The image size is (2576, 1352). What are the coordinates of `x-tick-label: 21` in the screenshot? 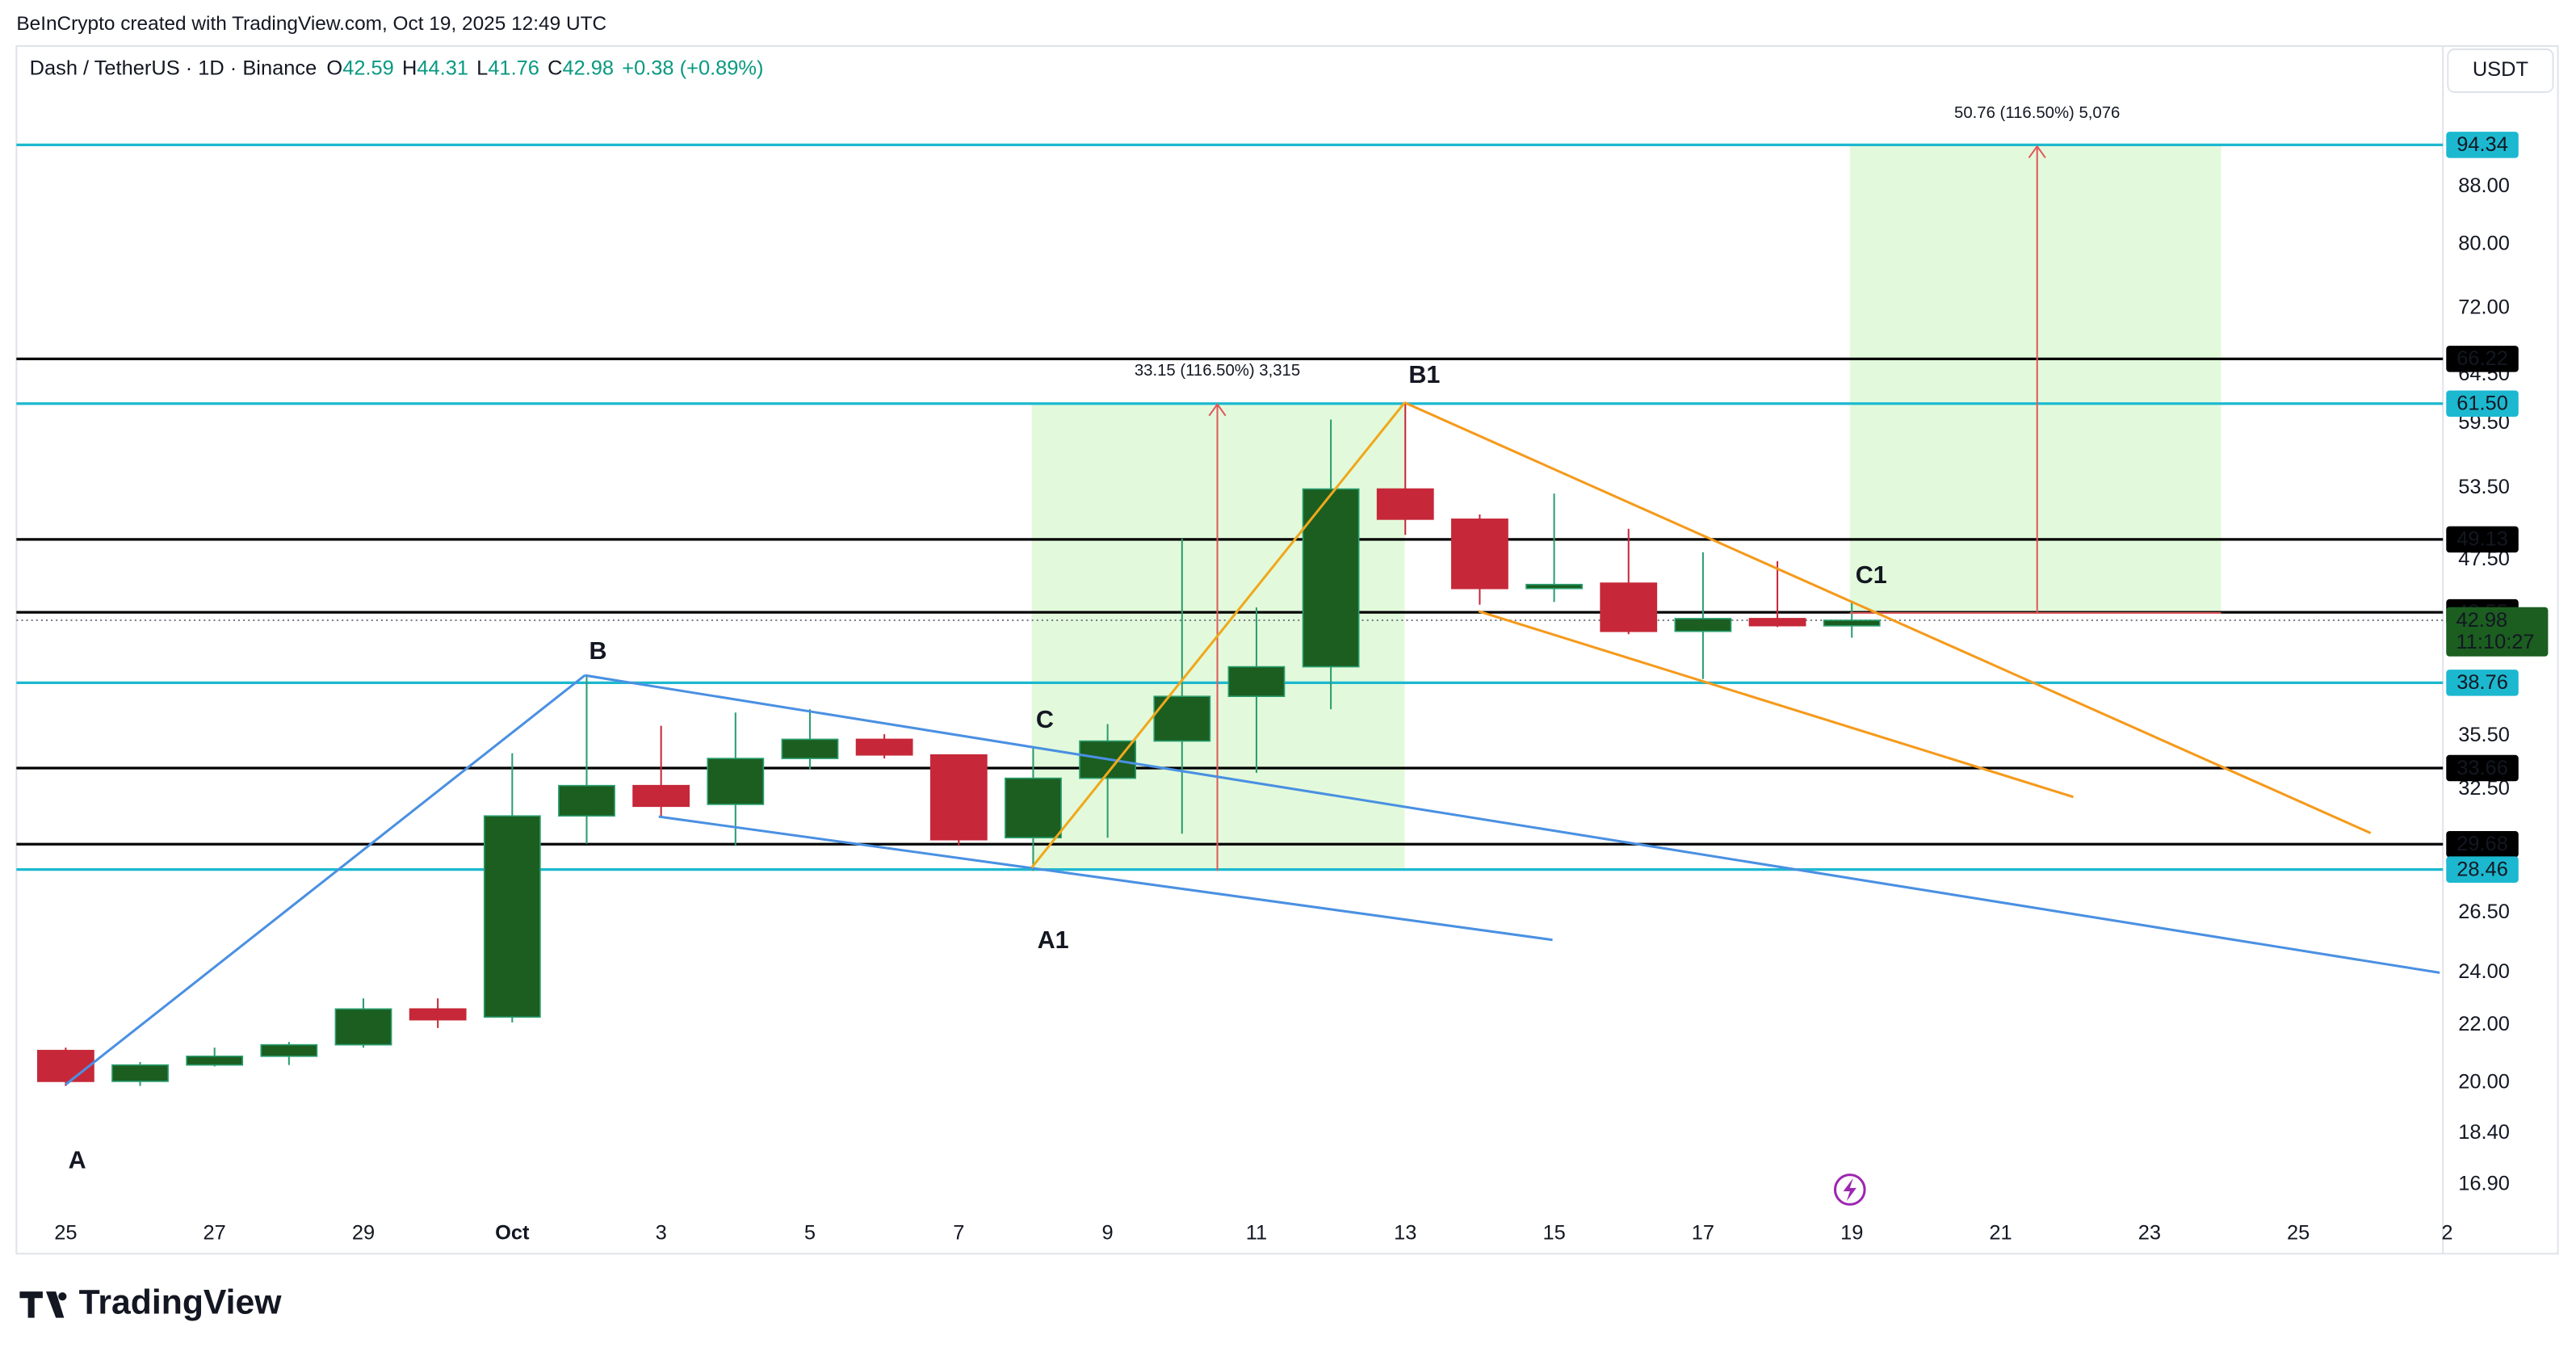 It's located at (2001, 1233).